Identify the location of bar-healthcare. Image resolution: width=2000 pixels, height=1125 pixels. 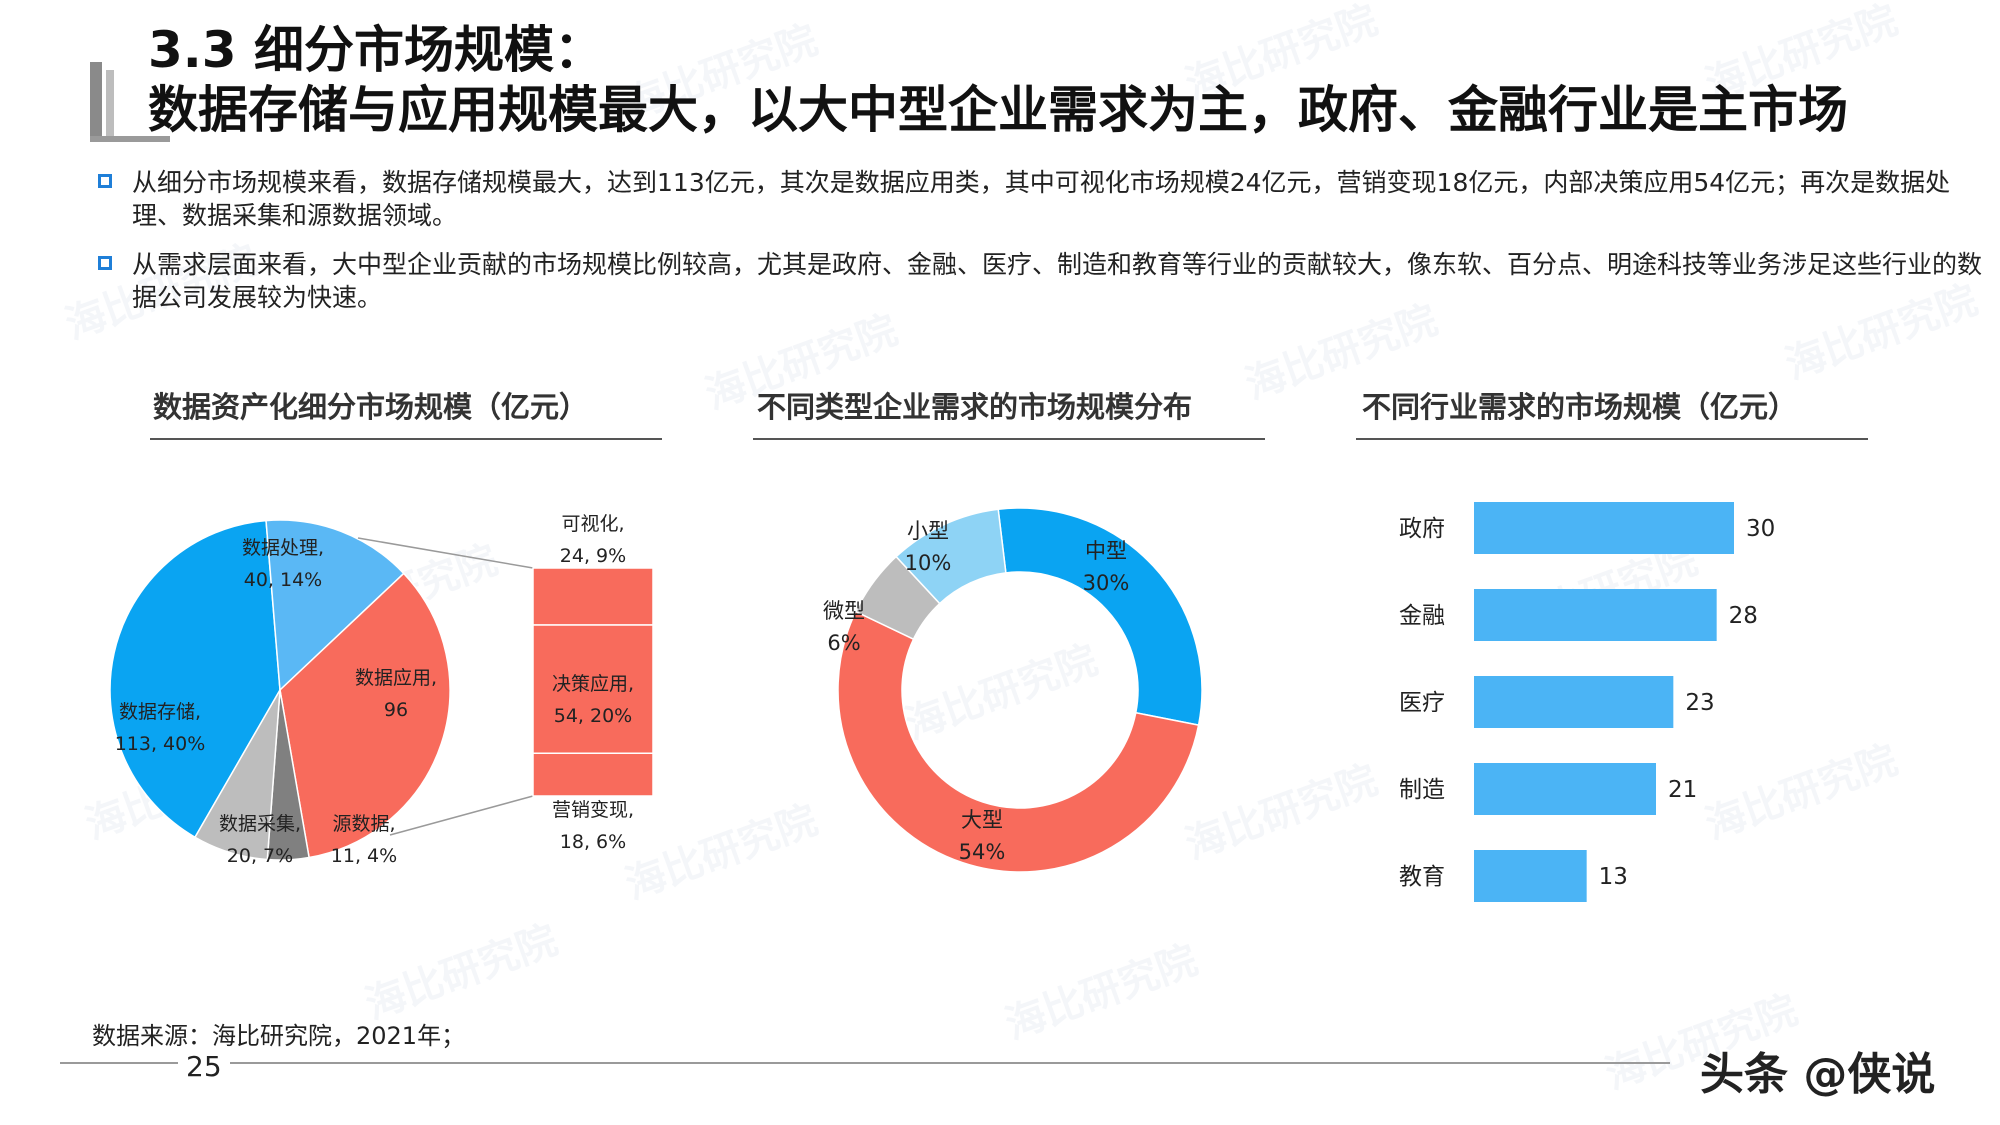
(1574, 702).